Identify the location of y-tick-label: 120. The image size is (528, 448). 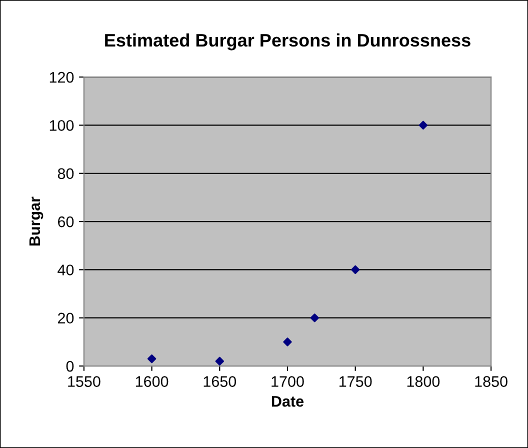
(62, 77).